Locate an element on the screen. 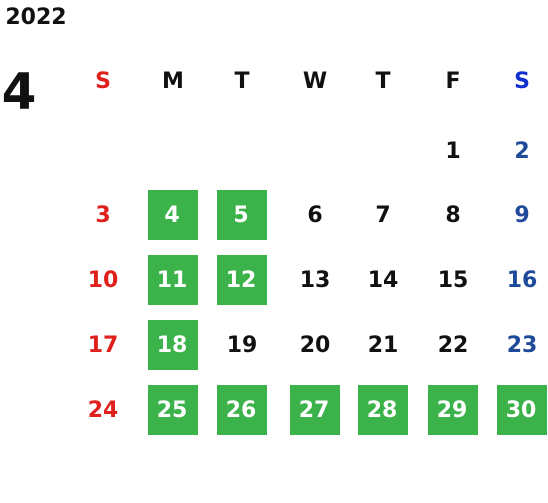  day: 12 is located at coordinates (241, 280).